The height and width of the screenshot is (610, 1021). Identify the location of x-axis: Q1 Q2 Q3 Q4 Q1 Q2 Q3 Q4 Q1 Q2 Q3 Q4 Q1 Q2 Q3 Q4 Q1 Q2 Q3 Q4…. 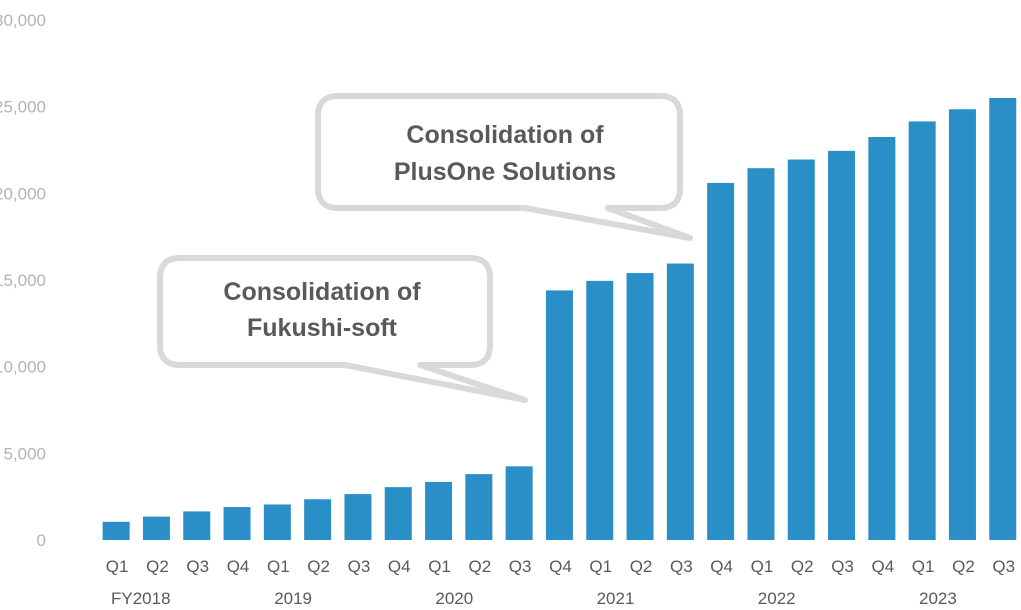
(560, 582).